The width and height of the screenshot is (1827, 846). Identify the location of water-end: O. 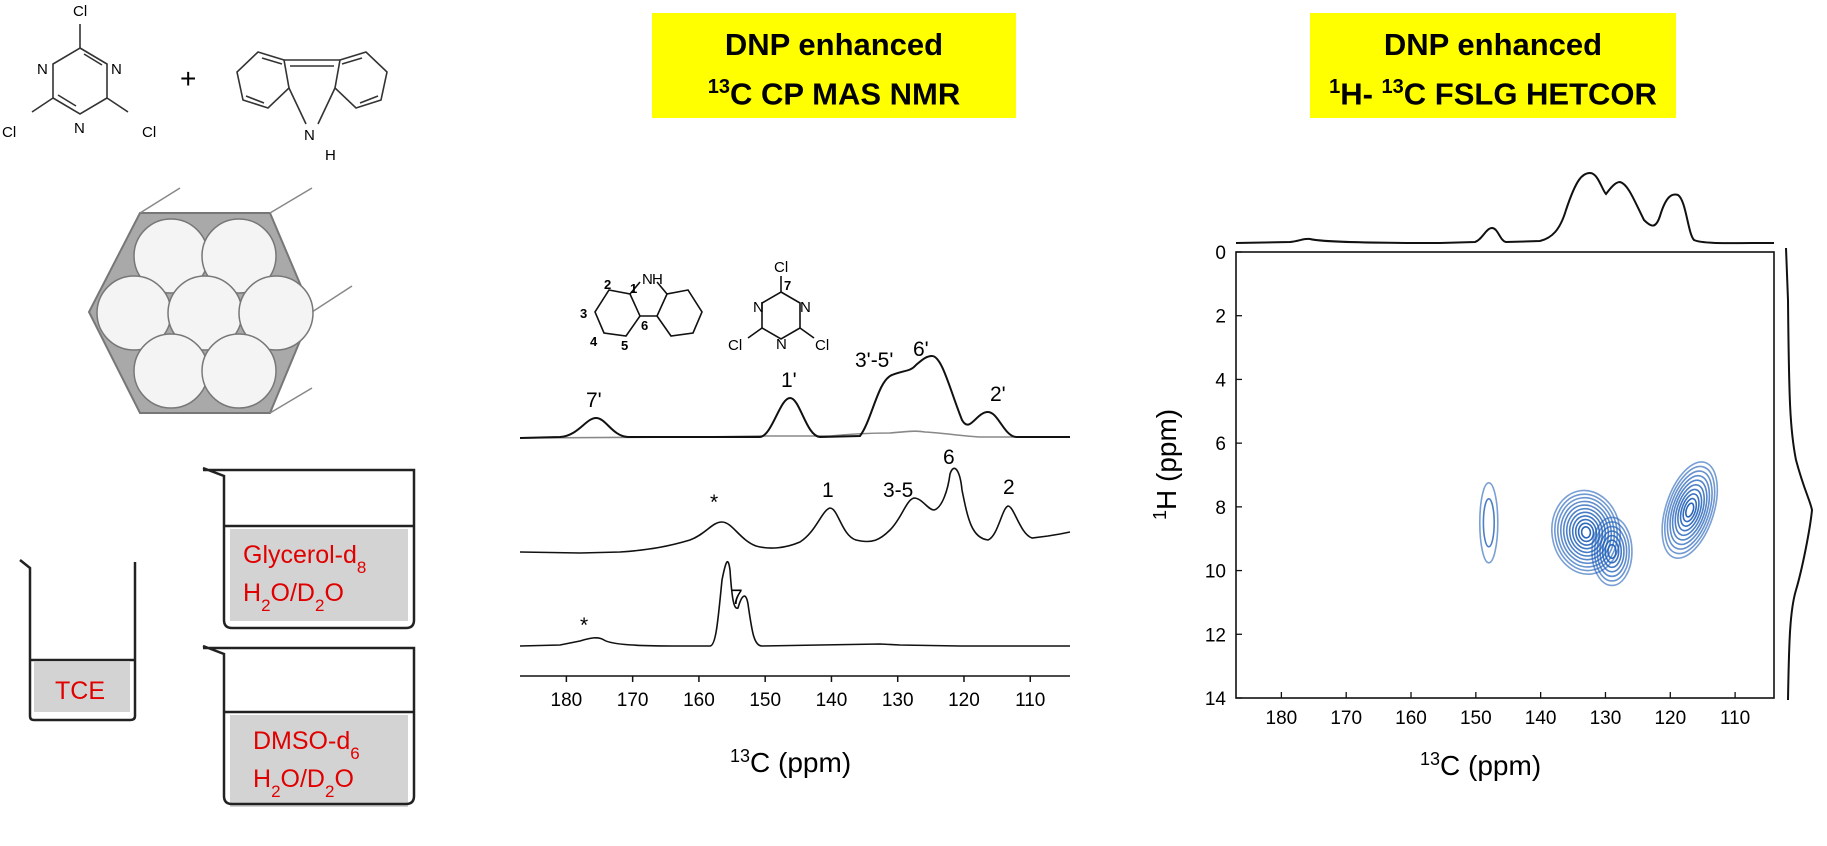
(333, 593).